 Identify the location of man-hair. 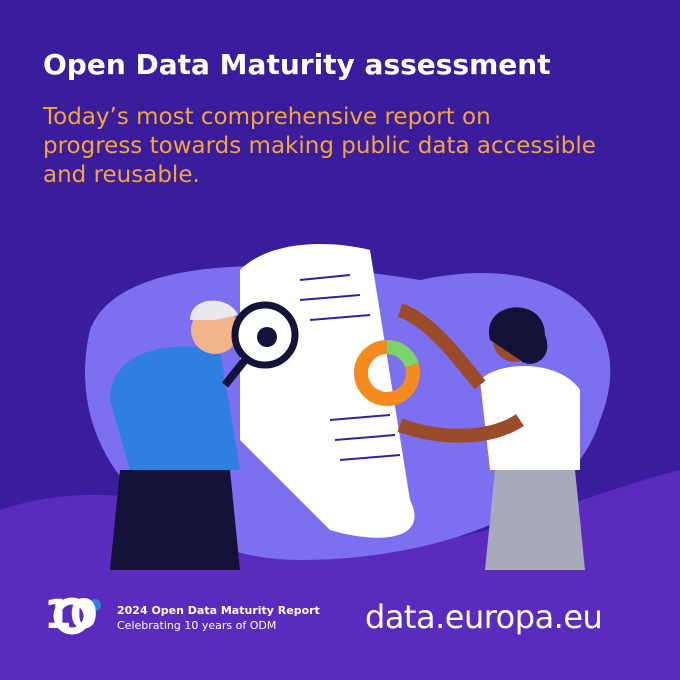
(214, 310).